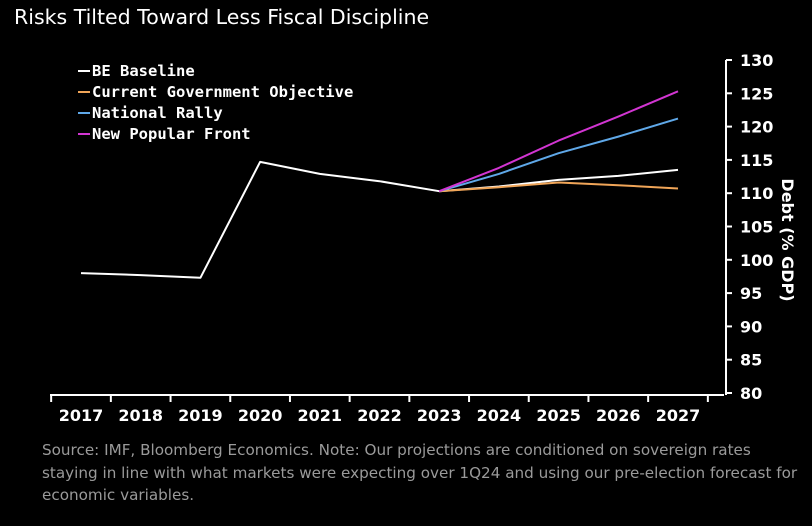 The height and width of the screenshot is (526, 812). I want to click on x-tick-label: 2020, so click(260, 415).